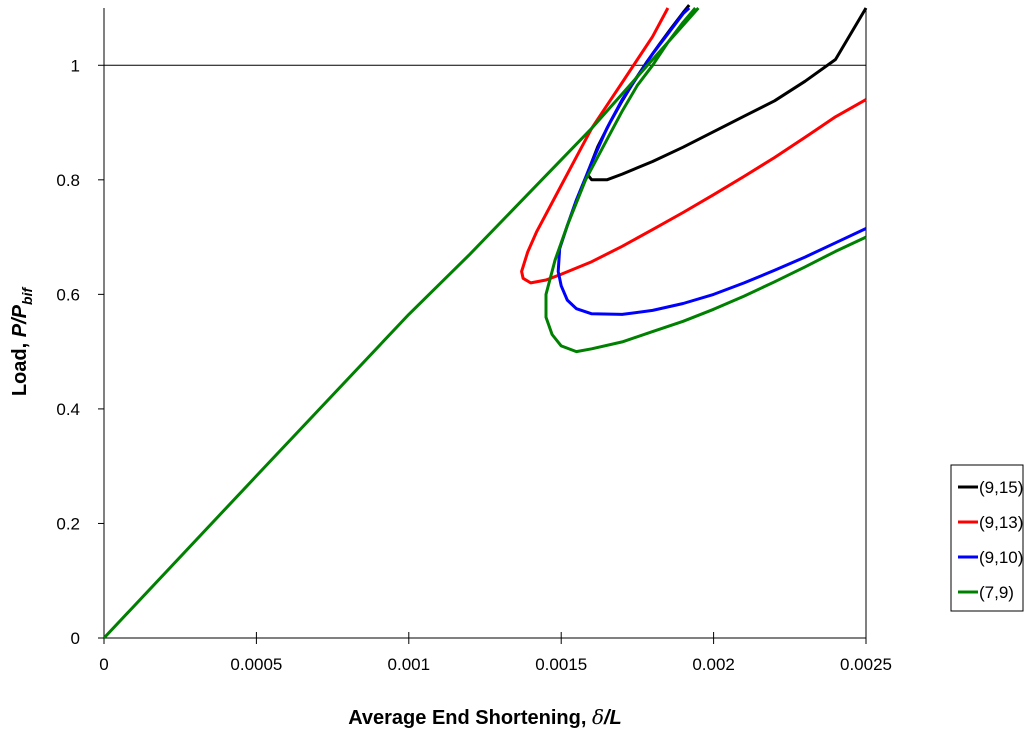 This screenshot has width=1026, height=738. I want to click on y-tick-label: 0.6, so click(68, 294).